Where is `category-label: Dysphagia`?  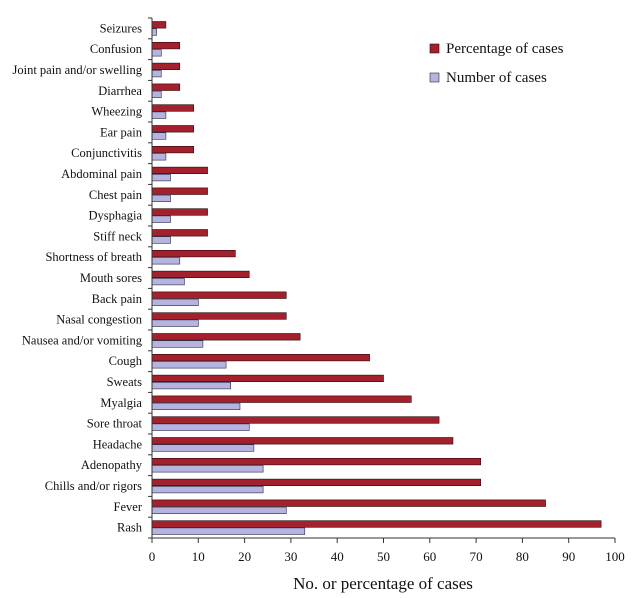 category-label: Dysphagia is located at coordinates (116, 216).